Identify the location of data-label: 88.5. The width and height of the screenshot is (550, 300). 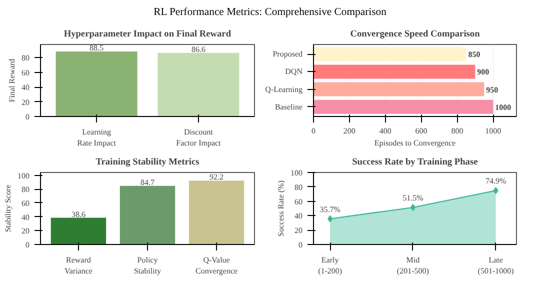
(97, 47).